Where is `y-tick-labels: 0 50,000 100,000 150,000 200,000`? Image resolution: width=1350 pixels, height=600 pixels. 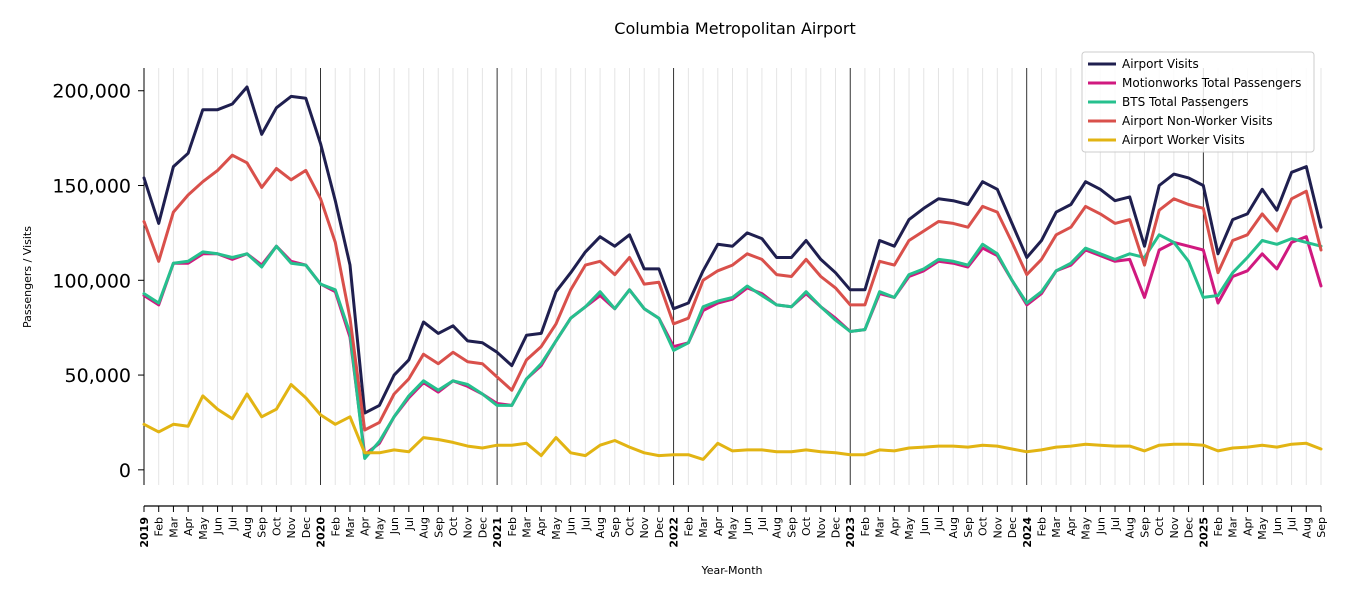 y-tick-labels: 0 50,000 100,000 150,000 200,000 is located at coordinates (91, 281).